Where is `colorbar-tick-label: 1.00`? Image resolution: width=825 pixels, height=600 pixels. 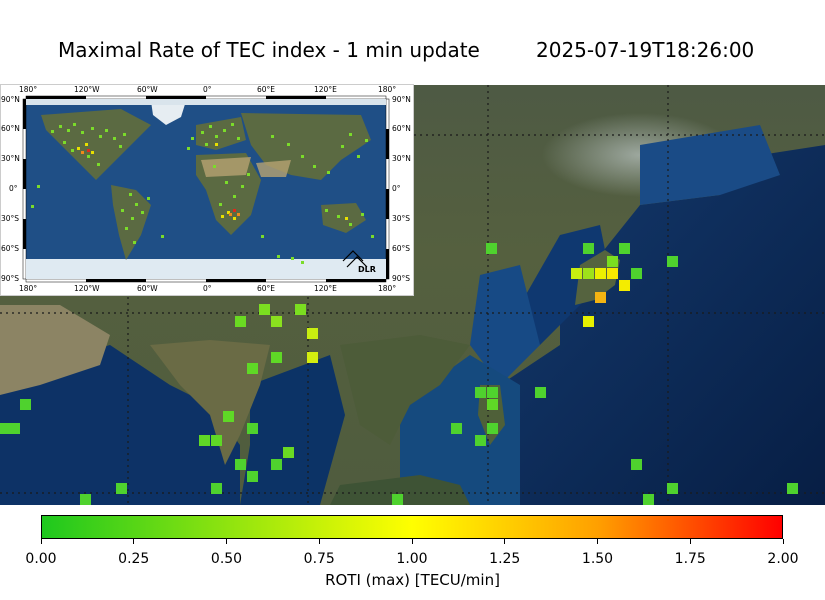 colorbar-tick-label: 1.00 is located at coordinates (412, 559).